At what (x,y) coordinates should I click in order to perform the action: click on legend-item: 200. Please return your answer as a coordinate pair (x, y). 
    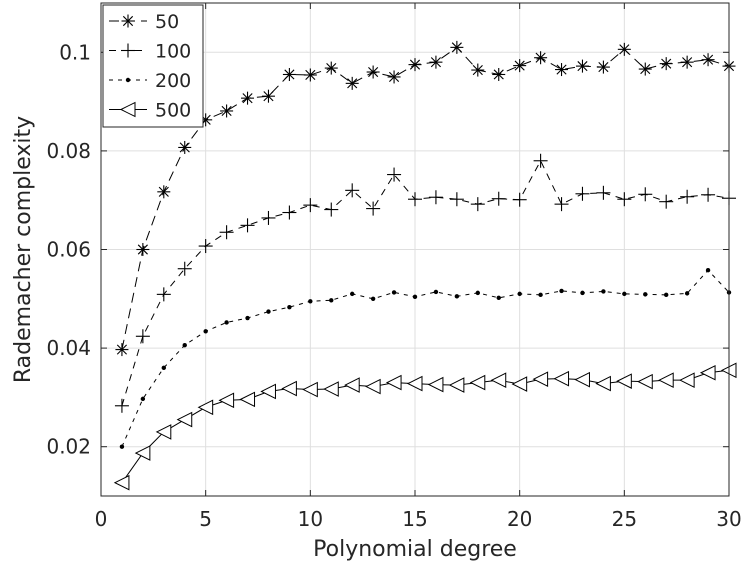
    Looking at the image, I should click on (150, 81).